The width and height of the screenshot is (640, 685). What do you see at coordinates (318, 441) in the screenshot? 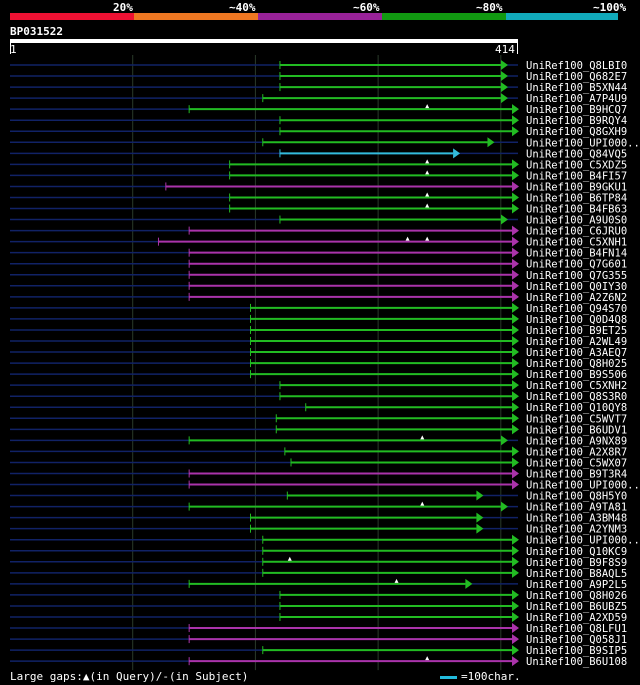
I see `hit-row: UniRef100_A9NX89` at bounding box center [318, 441].